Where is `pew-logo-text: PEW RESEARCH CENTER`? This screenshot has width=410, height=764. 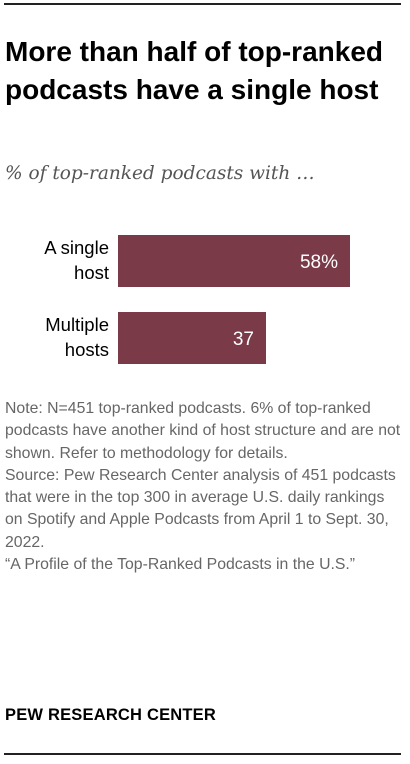 pew-logo-text: PEW RESEARCH CENTER is located at coordinates (110, 715).